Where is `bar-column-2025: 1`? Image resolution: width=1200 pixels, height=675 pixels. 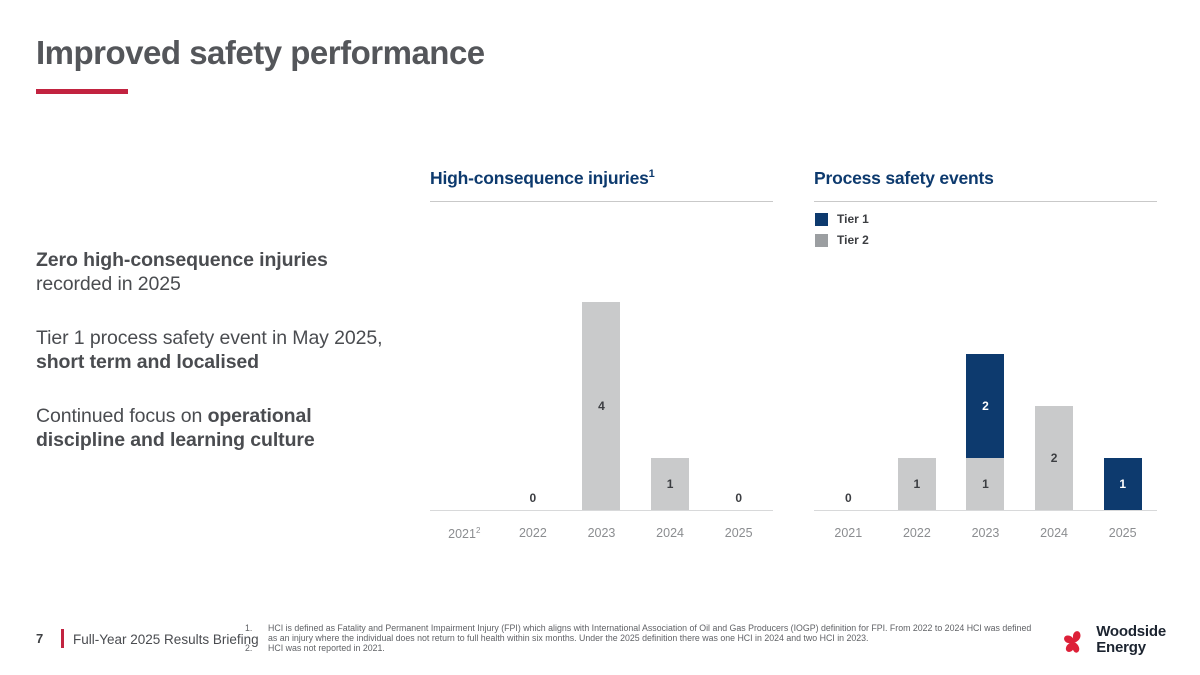
bar-column-2025: 1 is located at coordinates (1122, 359).